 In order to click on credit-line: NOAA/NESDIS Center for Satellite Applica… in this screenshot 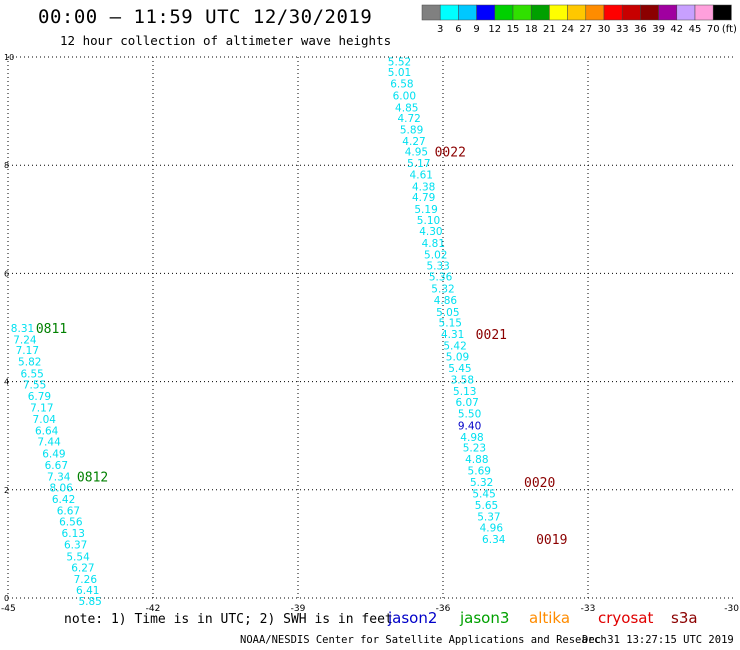, I will do `click(423, 640)`.